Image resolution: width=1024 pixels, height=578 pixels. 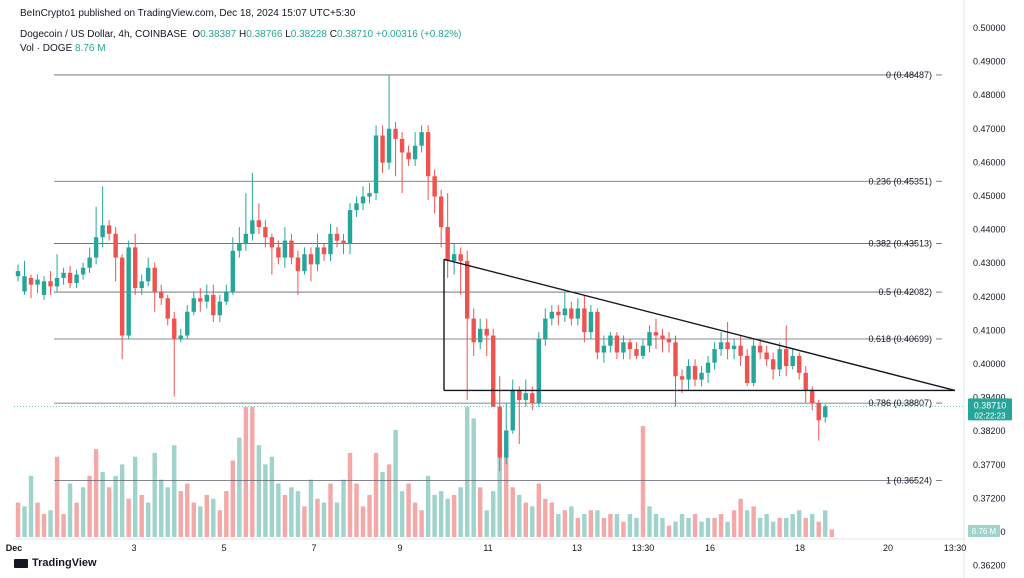 I want to click on fib-level-label: 0 (0.48487), so click(x=909, y=75).